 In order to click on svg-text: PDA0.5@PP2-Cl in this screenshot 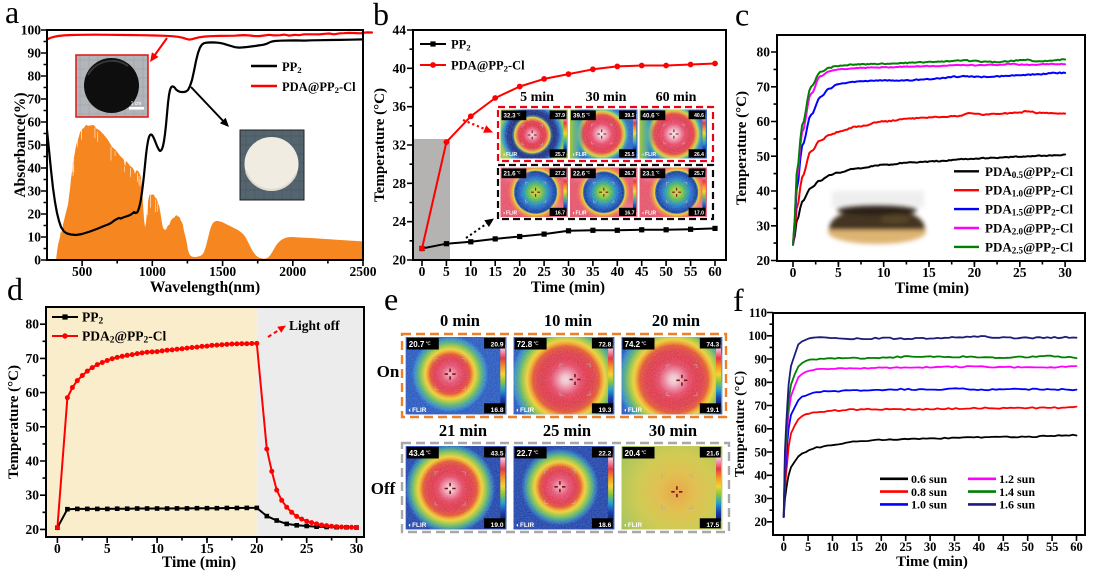, I will do `click(1029, 172)`.